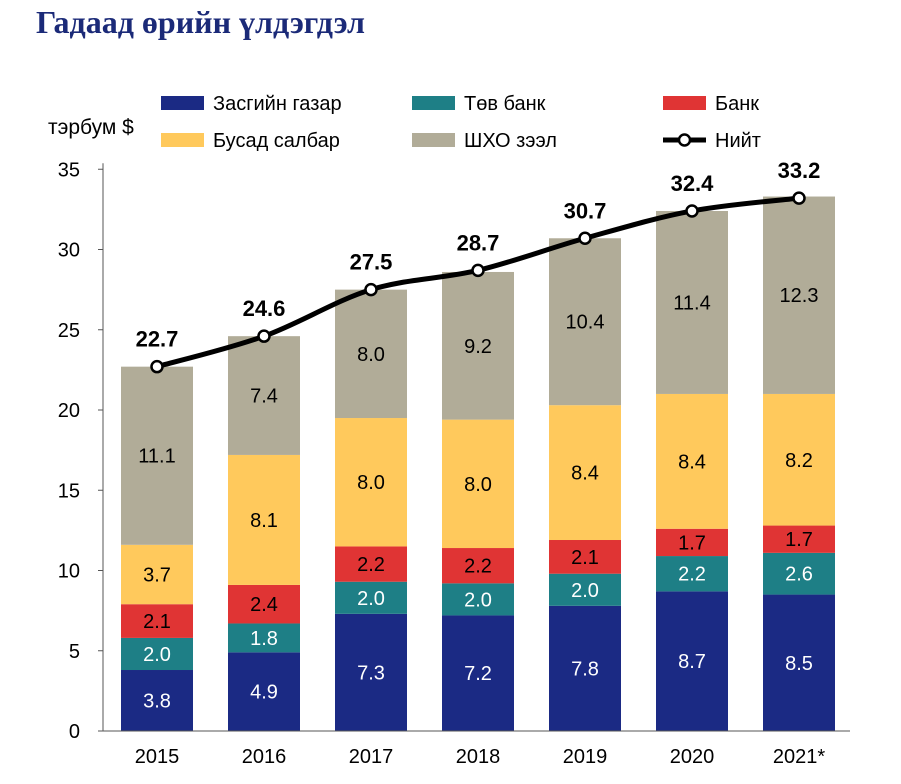  What do you see at coordinates (74, 652) in the screenshot?
I see `y-tick-label: 5` at bounding box center [74, 652].